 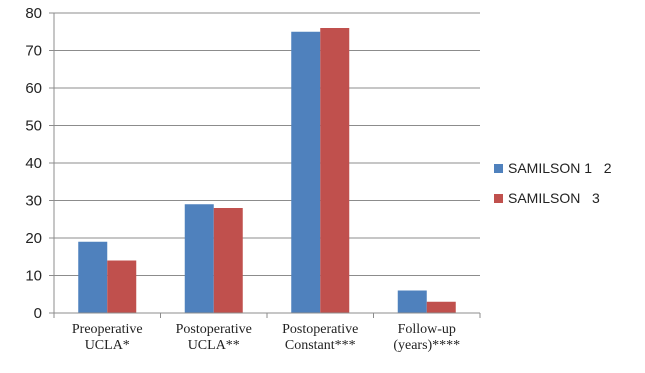 I want to click on x-category-label: Preoperative, so click(x=107, y=329).